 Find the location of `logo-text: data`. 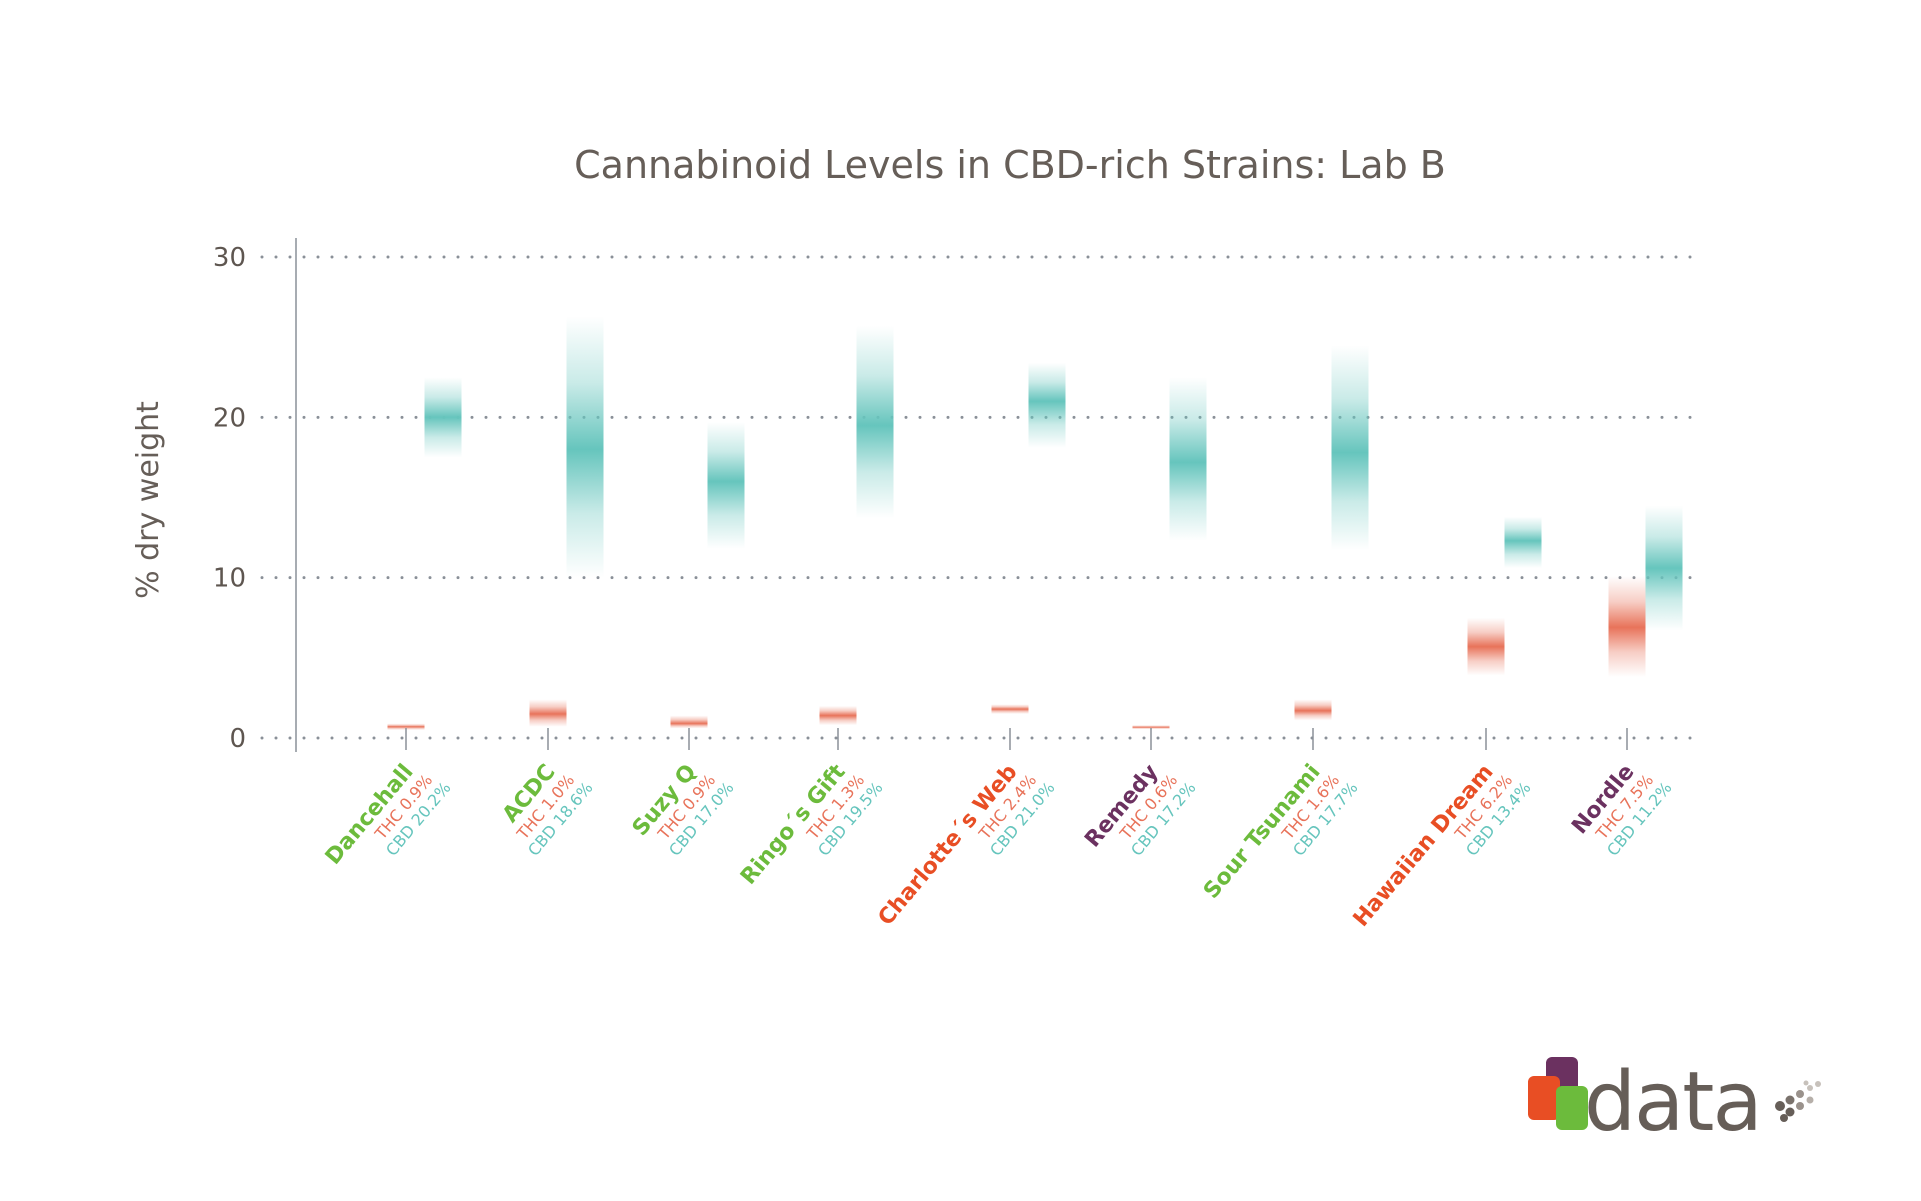

logo-text: data is located at coordinates (1672, 1096).